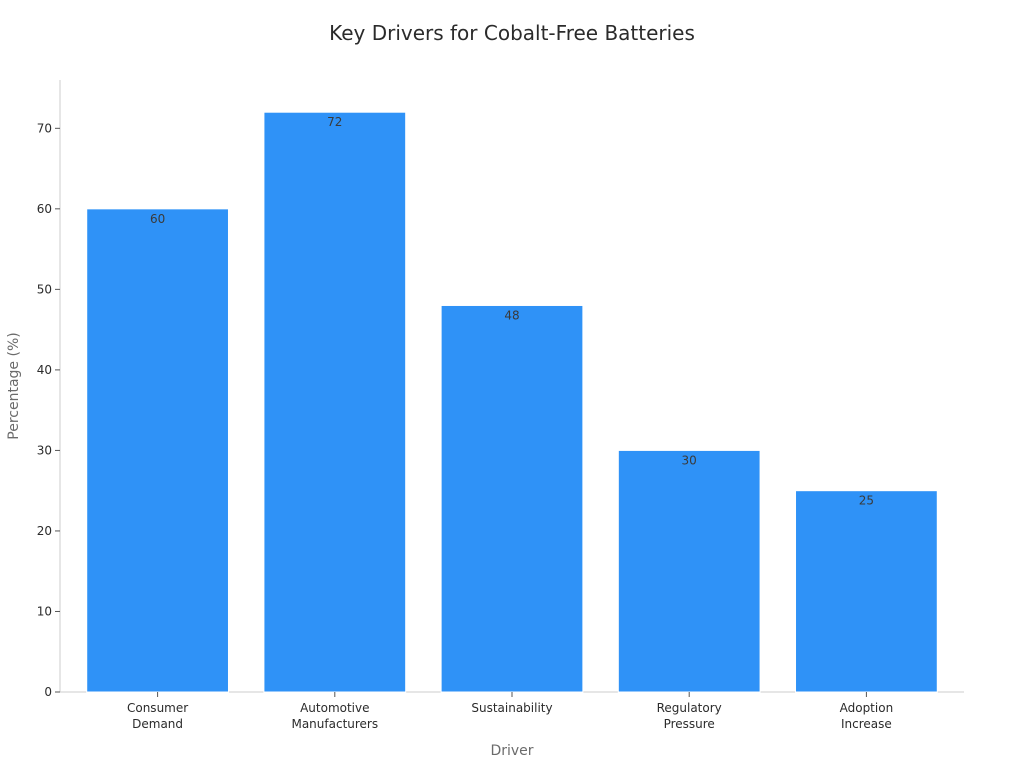 The image size is (1024, 768). Describe the element at coordinates (866, 501) in the screenshot. I see `bar-data-label: 25` at that location.